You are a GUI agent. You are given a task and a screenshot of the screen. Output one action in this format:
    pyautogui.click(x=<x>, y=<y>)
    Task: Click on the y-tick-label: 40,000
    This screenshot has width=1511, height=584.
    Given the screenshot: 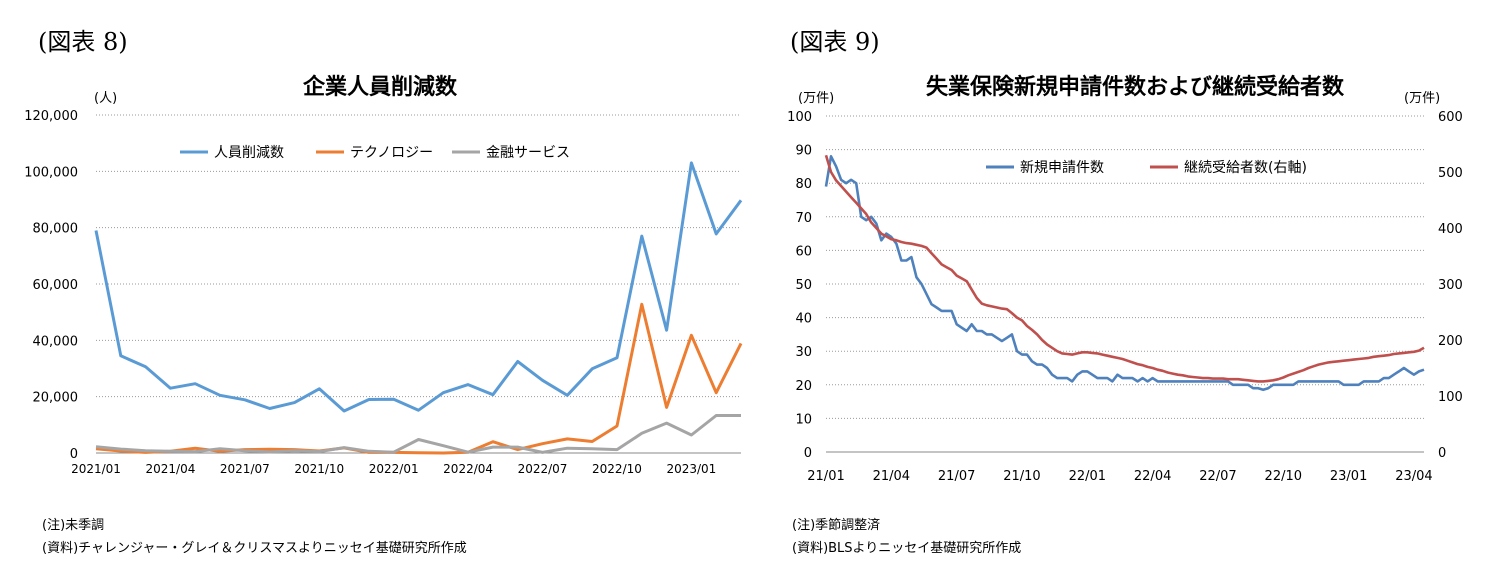 What is the action you would take?
    pyautogui.click(x=56, y=341)
    